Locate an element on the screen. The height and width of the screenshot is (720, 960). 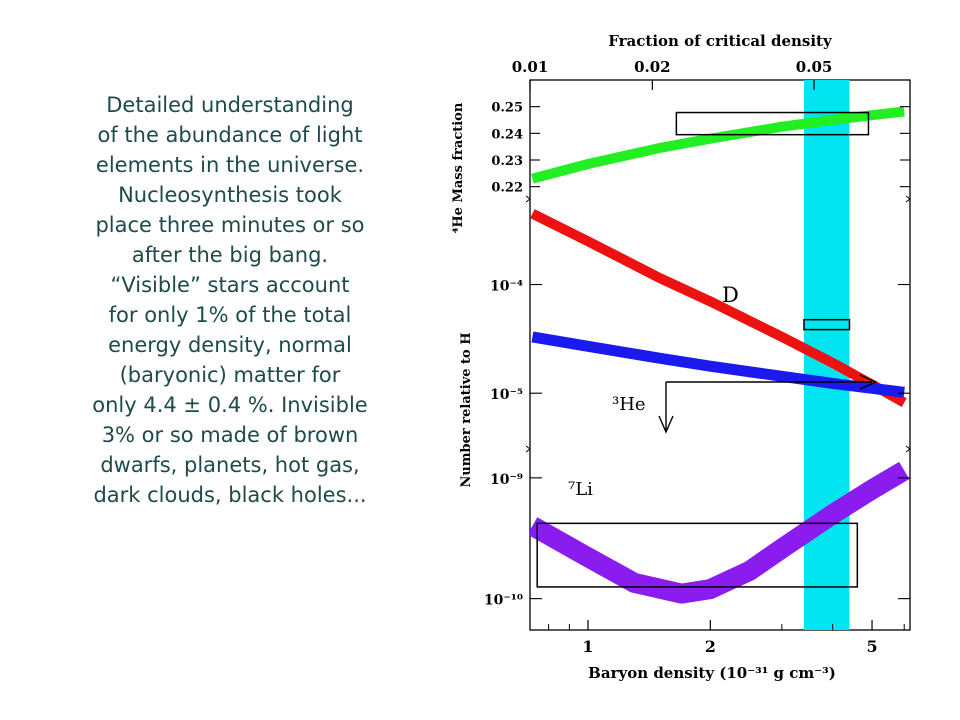
slide-text-line: Detailed understanding is located at coordinates (230, 105).